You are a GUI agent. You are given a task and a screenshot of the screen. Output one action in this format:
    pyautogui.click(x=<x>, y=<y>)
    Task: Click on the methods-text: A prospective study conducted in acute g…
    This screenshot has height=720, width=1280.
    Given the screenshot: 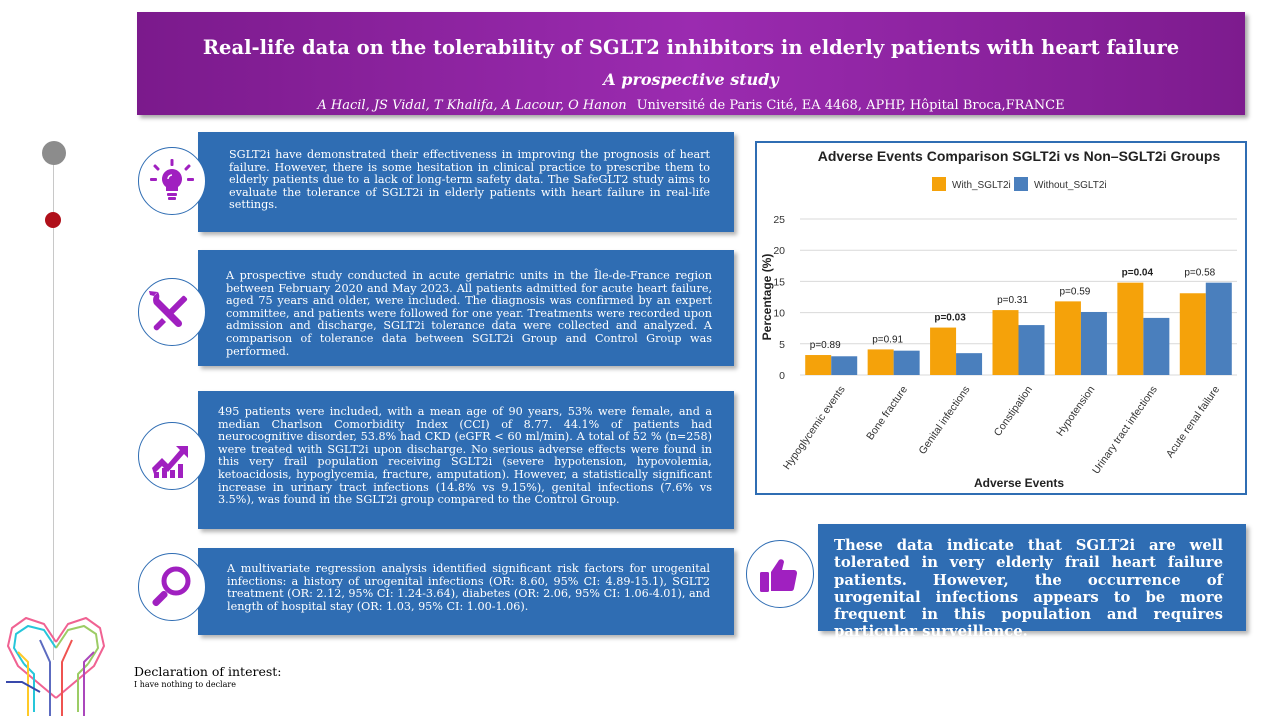 What is the action you would take?
    pyautogui.click(x=469, y=313)
    